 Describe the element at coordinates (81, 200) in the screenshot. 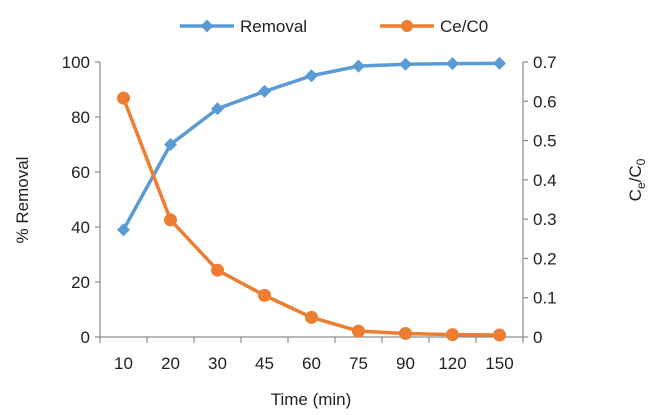

I see `y-ticks-left: 0 20 40 60 80 100` at that location.